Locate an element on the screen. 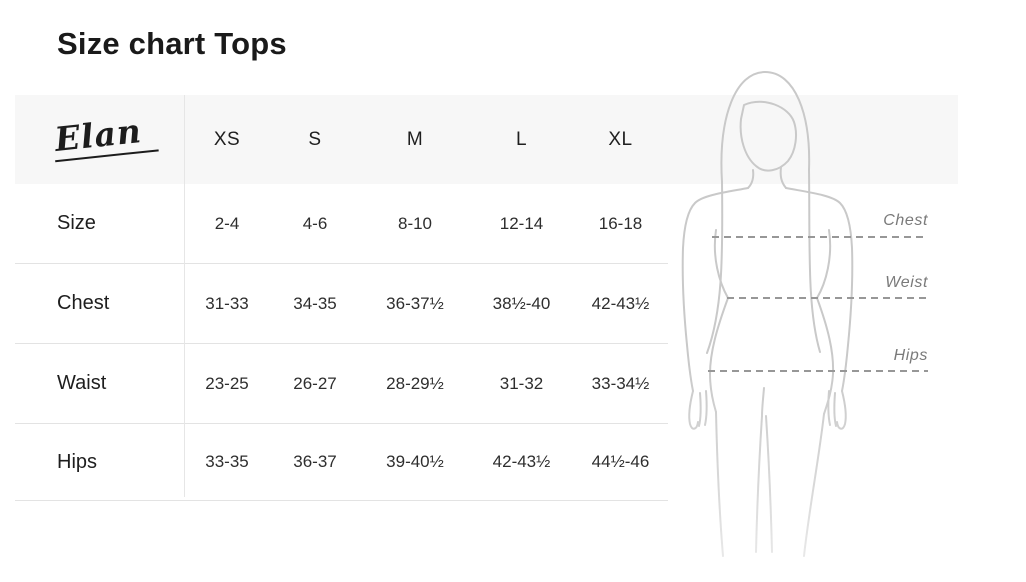 The image size is (1026, 582). arms-outline is located at coordinates (767, 308).